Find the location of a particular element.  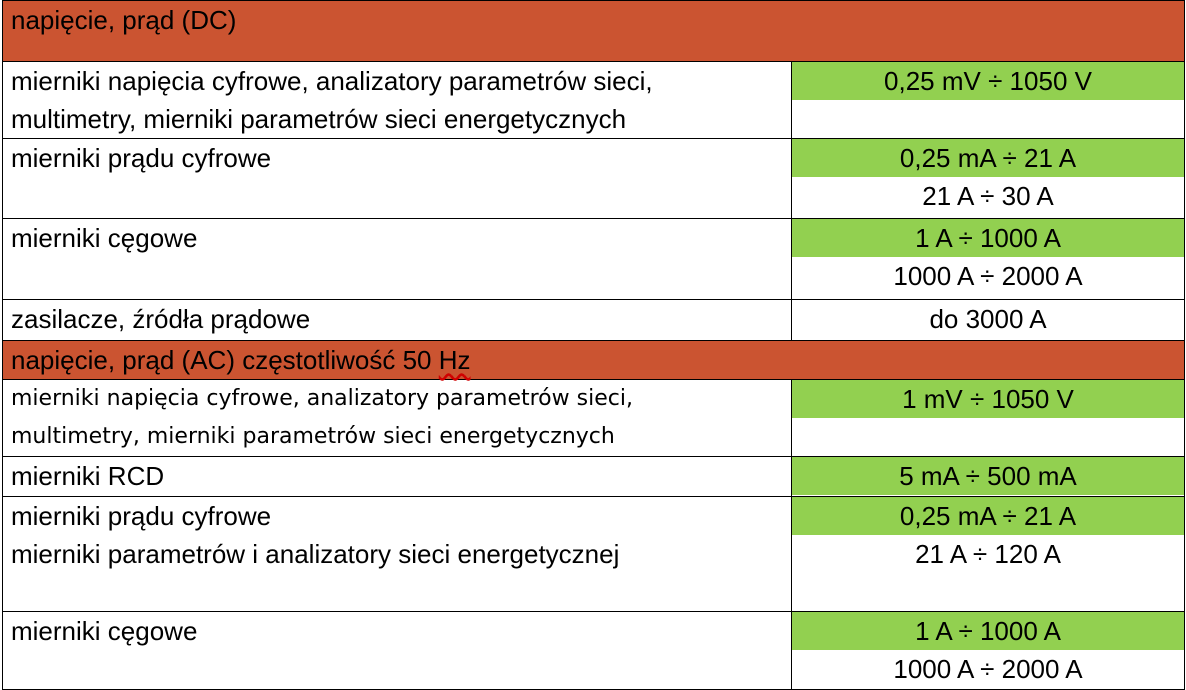

row-description: mierniki RCD is located at coordinates (397, 476).